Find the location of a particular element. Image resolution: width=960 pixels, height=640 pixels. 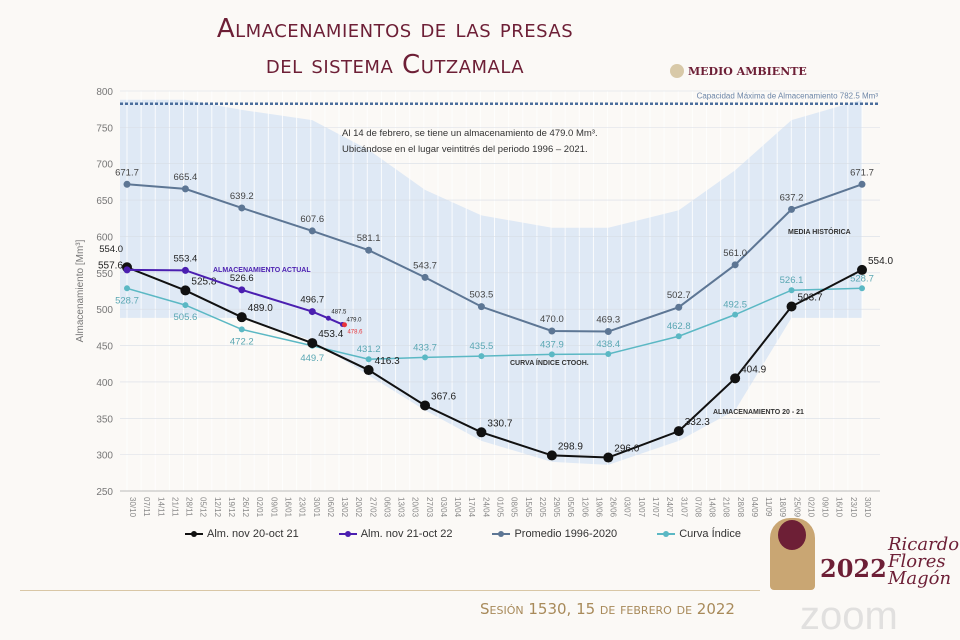

x-tick-label: 18/09 is located at coordinates (782, 507).